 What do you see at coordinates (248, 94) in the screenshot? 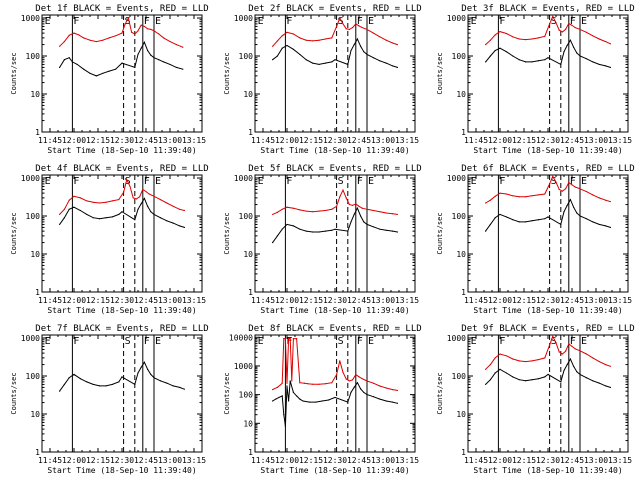
I see `y-tick-label: 10` at bounding box center [248, 94].